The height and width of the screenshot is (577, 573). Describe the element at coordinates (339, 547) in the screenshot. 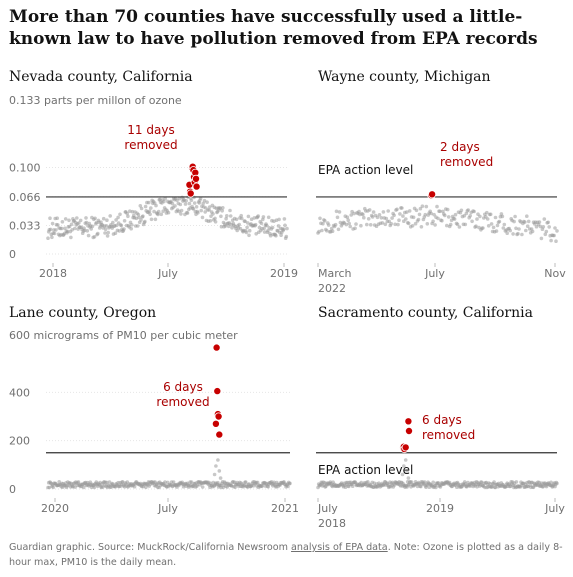

I see `footer-link: analysis of EPA data` at that location.